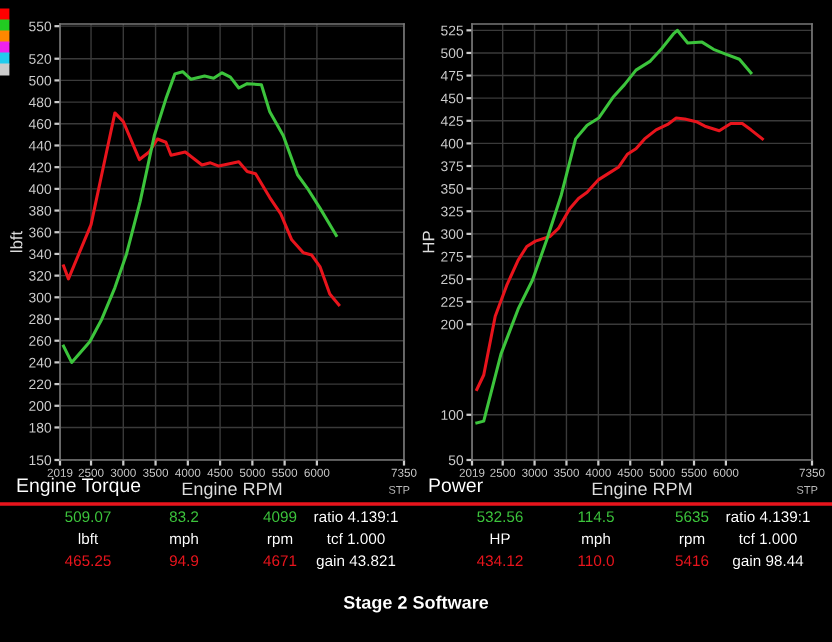 The image size is (832, 642). What do you see at coordinates (79, 486) in the screenshot?
I see `text: Engine Torque` at bounding box center [79, 486].